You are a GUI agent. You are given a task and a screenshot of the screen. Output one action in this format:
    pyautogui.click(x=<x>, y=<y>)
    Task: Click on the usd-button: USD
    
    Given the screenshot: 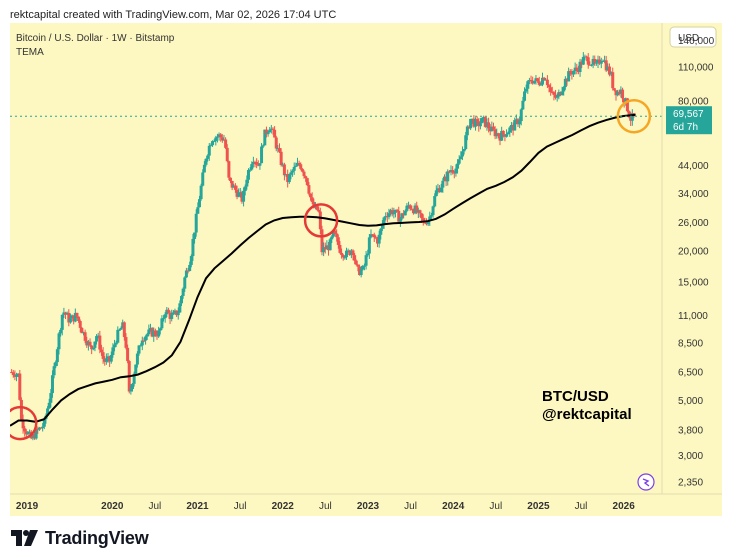 What is the action you would take?
    pyautogui.click(x=693, y=37)
    